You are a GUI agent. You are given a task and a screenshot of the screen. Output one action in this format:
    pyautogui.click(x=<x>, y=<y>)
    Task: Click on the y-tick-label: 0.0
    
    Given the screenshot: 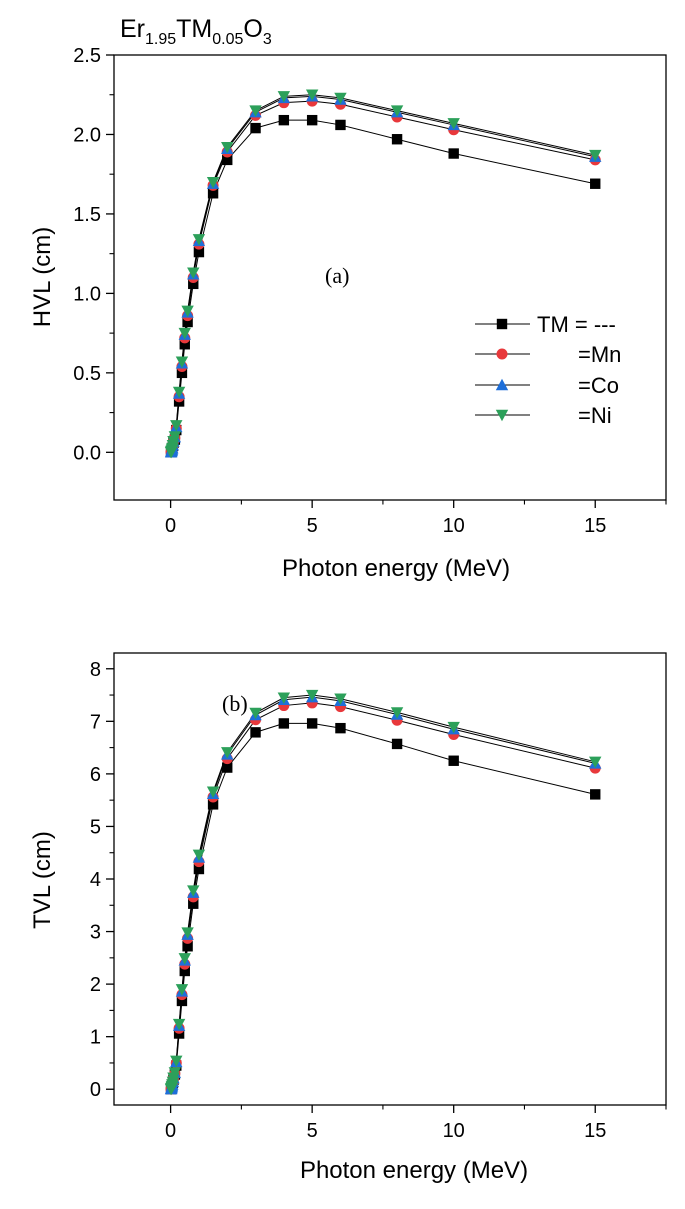 What is the action you would take?
    pyautogui.click(x=87, y=453)
    